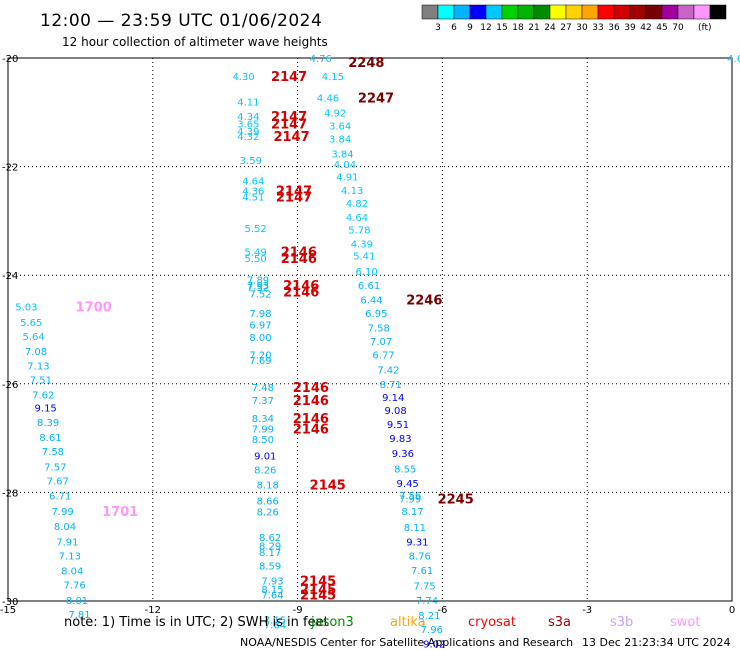 The width and height of the screenshot is (740, 650). Describe the element at coordinates (485, 28) in the screenshot. I see `colorbar-label: 12` at that location.